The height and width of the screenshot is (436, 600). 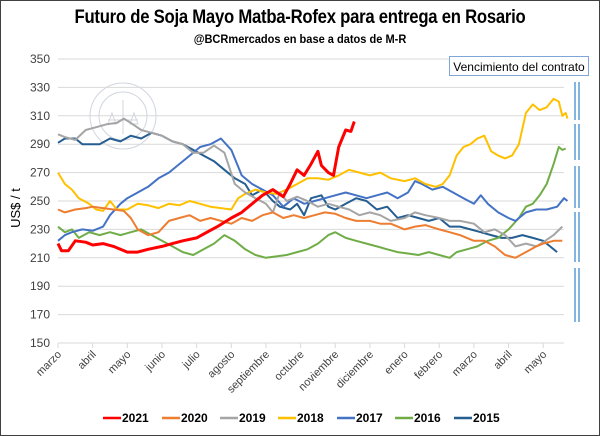 What do you see at coordinates (40, 201) in the screenshot?
I see `y-tick-label: 250` at bounding box center [40, 201].